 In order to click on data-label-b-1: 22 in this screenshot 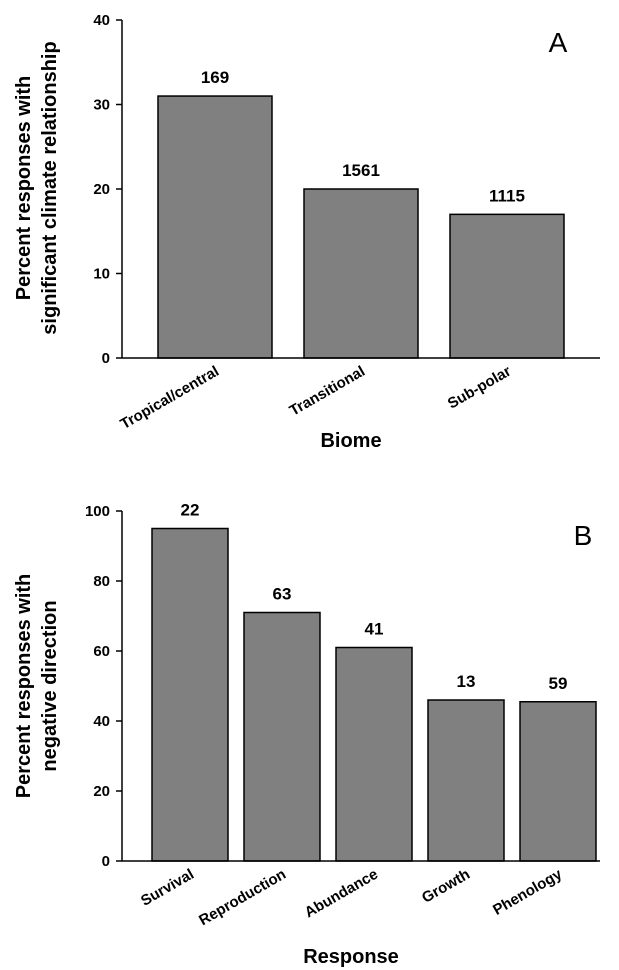, I will do `click(190, 510)`.